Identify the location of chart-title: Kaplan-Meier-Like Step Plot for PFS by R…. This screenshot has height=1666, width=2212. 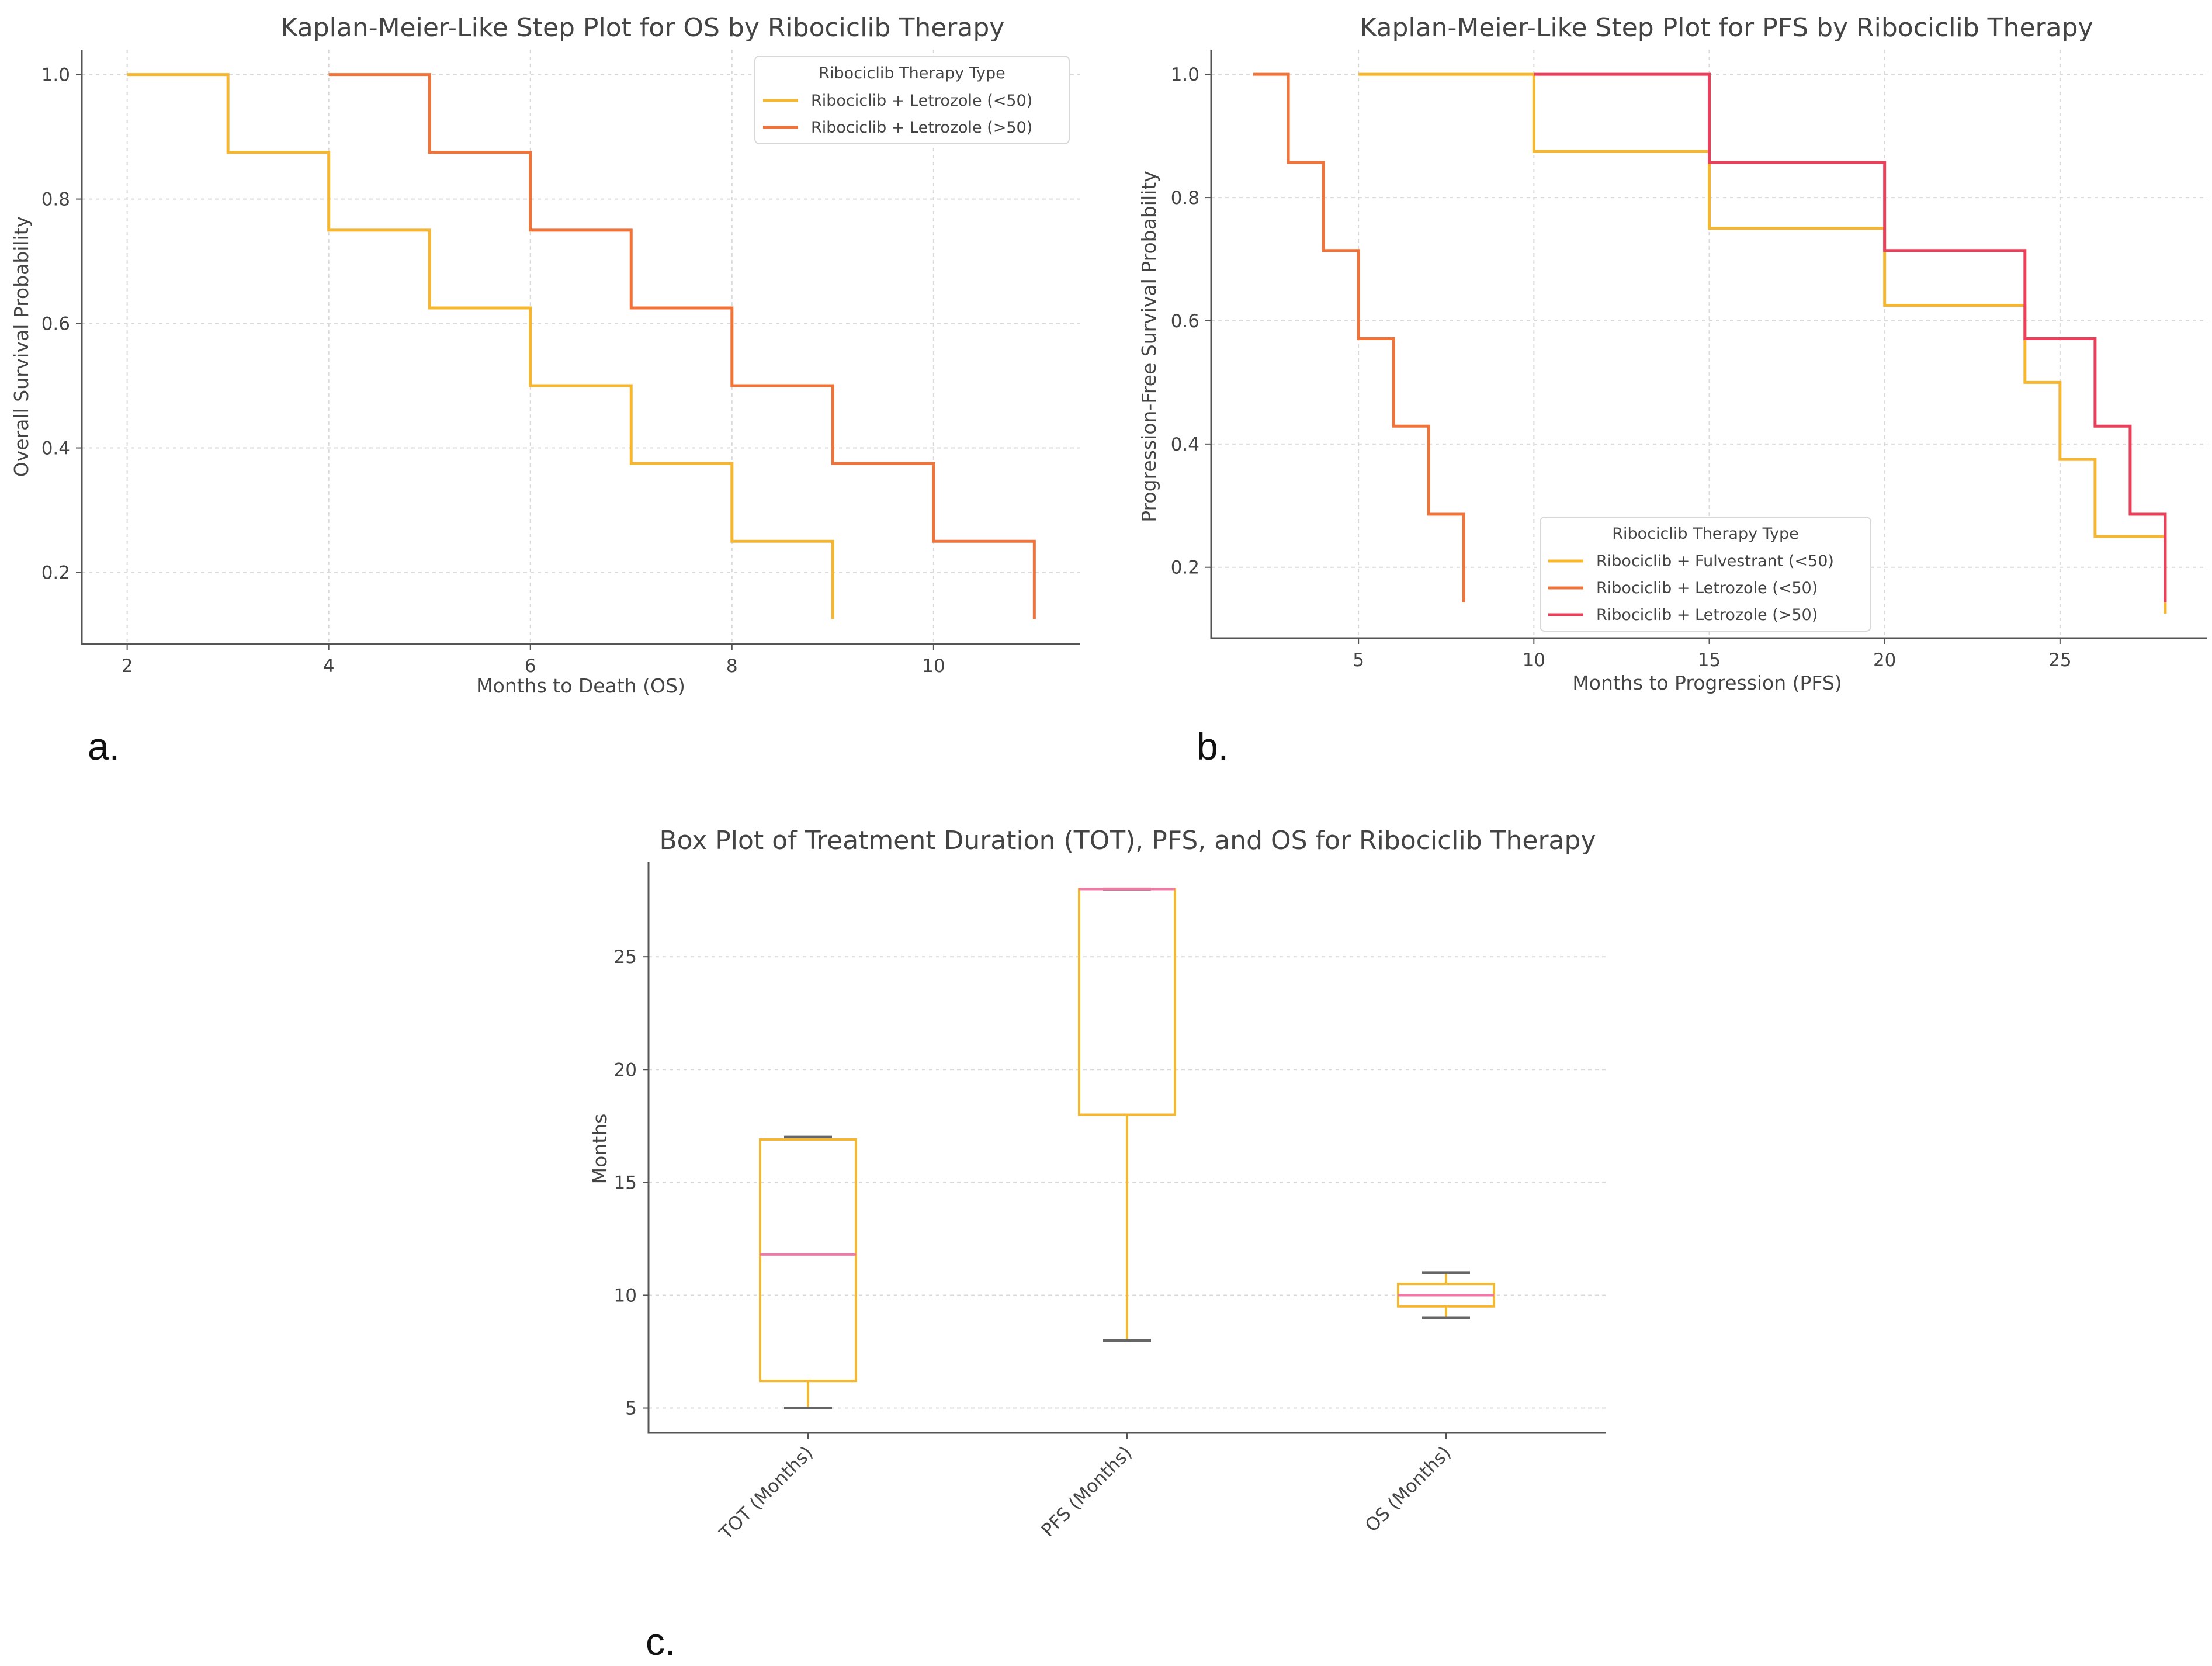
(1726, 28).